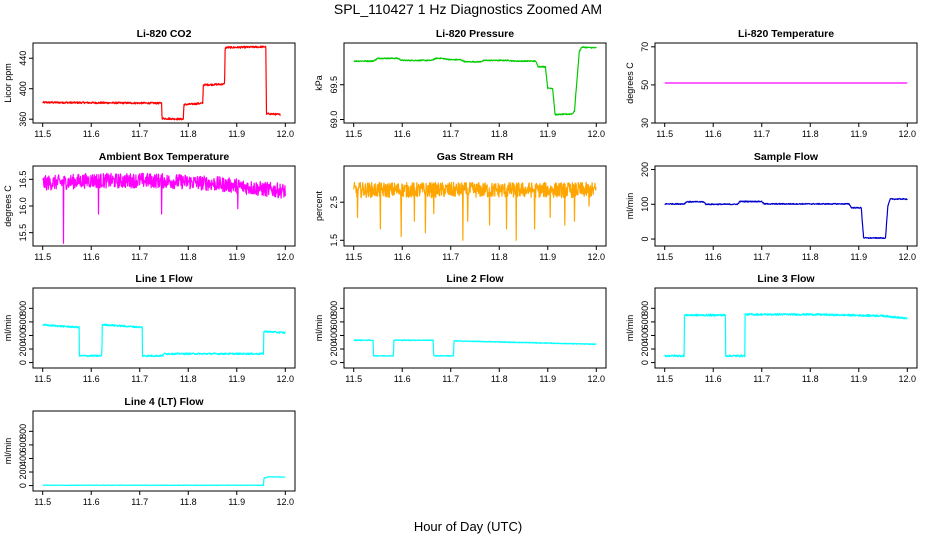 Image resolution: width=936 pixels, height=540 pixels. I want to click on panel-title: Line 4 (LT) Flow, so click(164, 402).